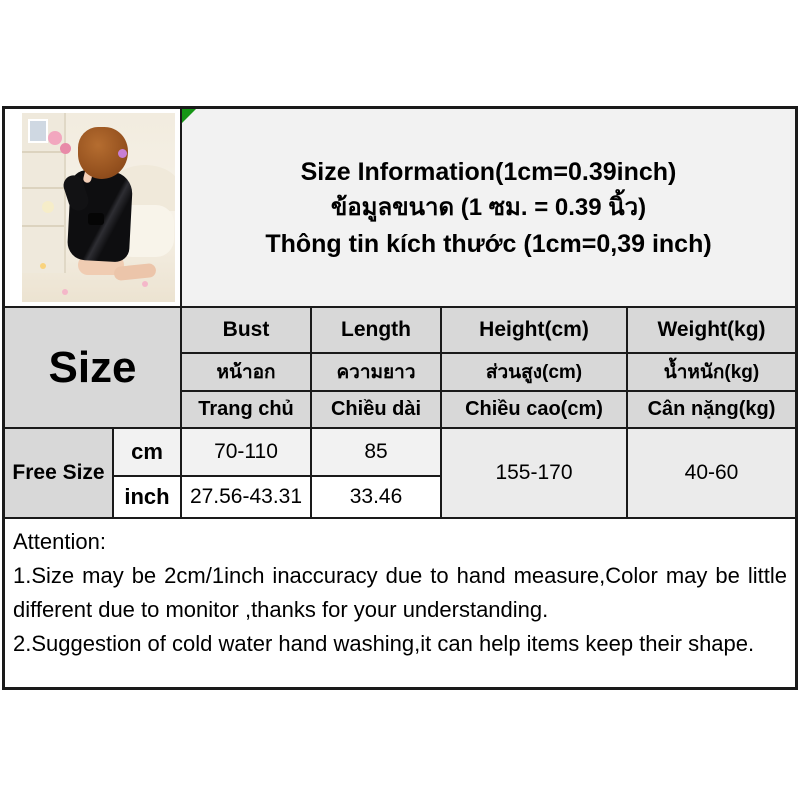 This screenshot has height=800, width=800. What do you see at coordinates (246, 372) in the screenshot?
I see `header-bust-th: หน้าอก` at bounding box center [246, 372].